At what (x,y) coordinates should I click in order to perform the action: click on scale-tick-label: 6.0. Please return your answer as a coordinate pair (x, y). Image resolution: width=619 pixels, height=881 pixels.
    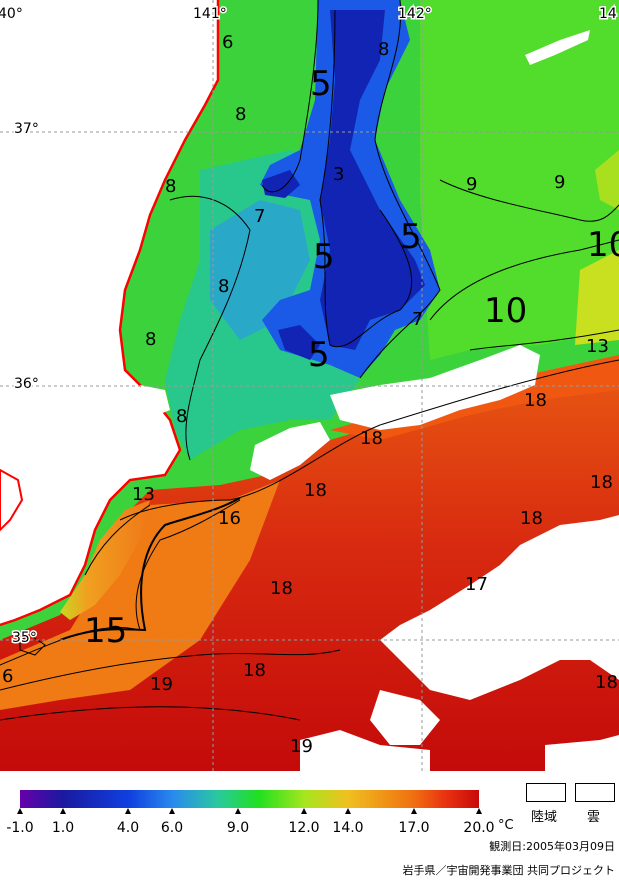
    Looking at the image, I should click on (172, 828).